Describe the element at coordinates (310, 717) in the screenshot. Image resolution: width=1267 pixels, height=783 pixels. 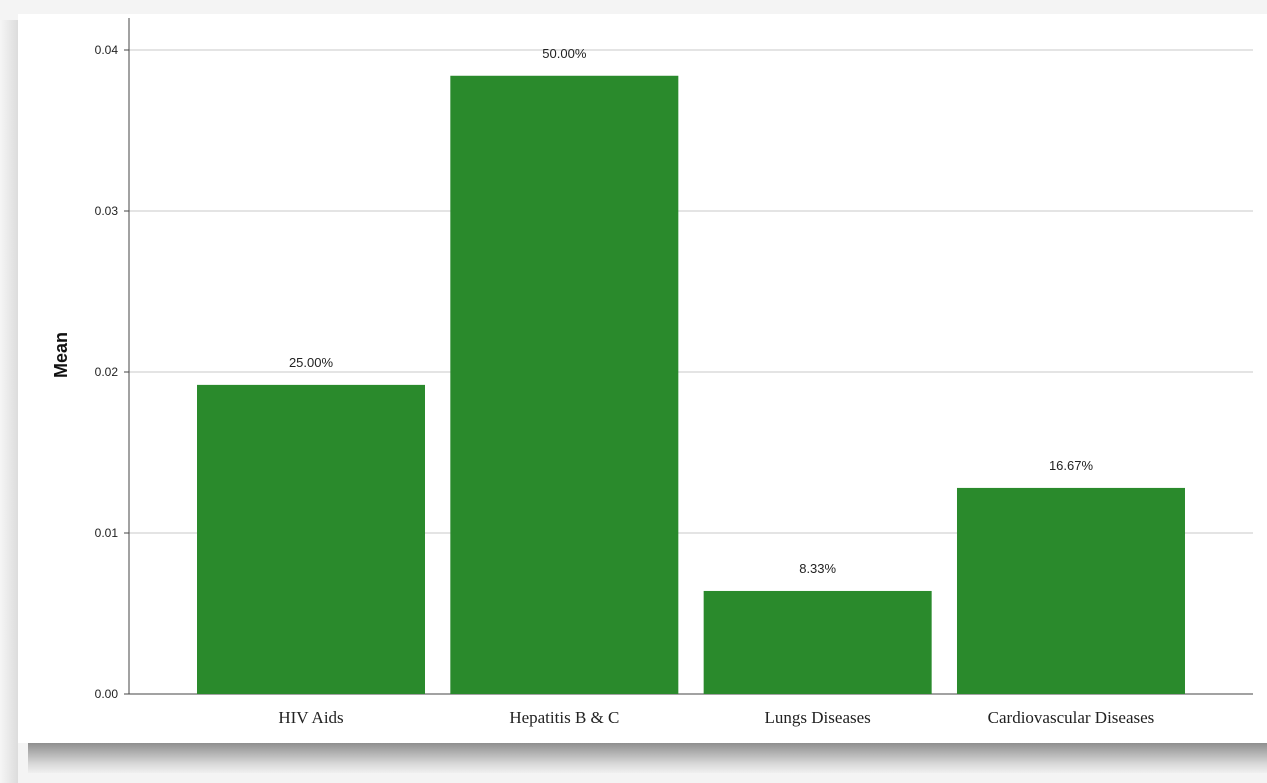
I see `x-tick-label: HIV Aids` at that location.